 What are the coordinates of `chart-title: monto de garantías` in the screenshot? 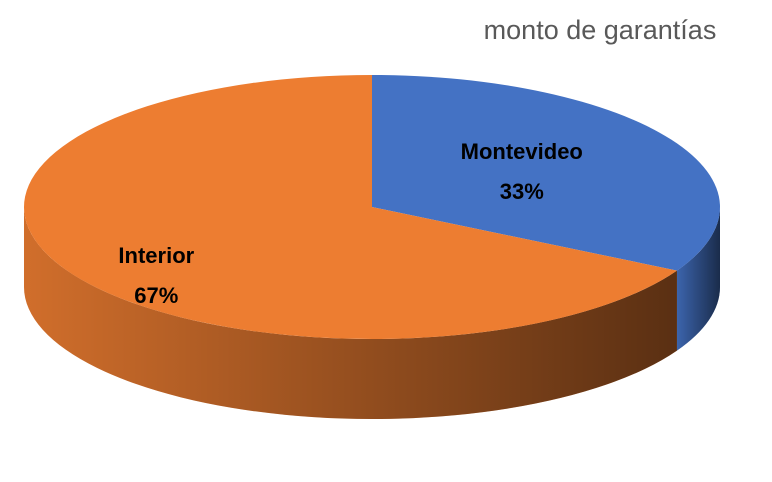 It's located at (600, 30).